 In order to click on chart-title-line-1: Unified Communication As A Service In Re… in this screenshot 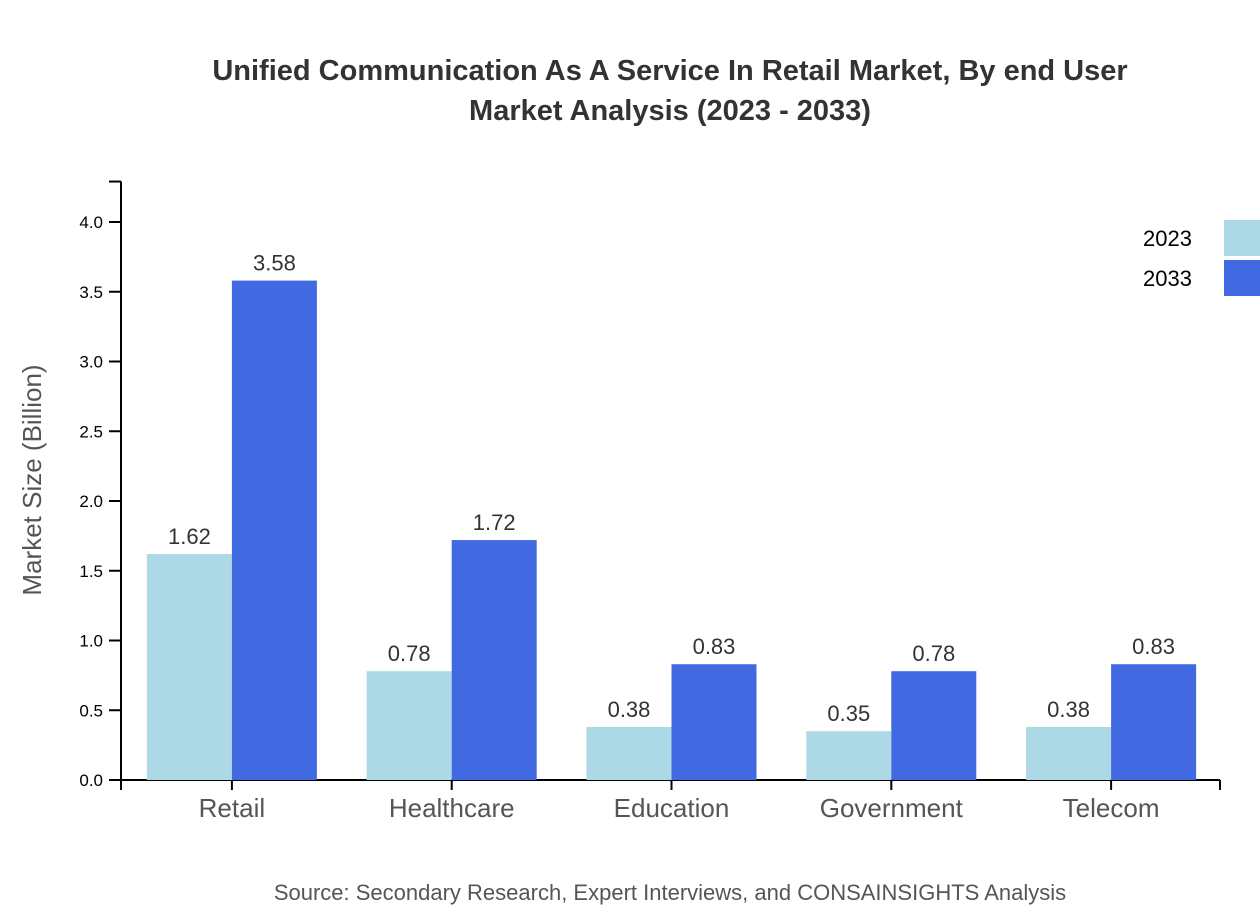, I will do `click(669, 71)`.